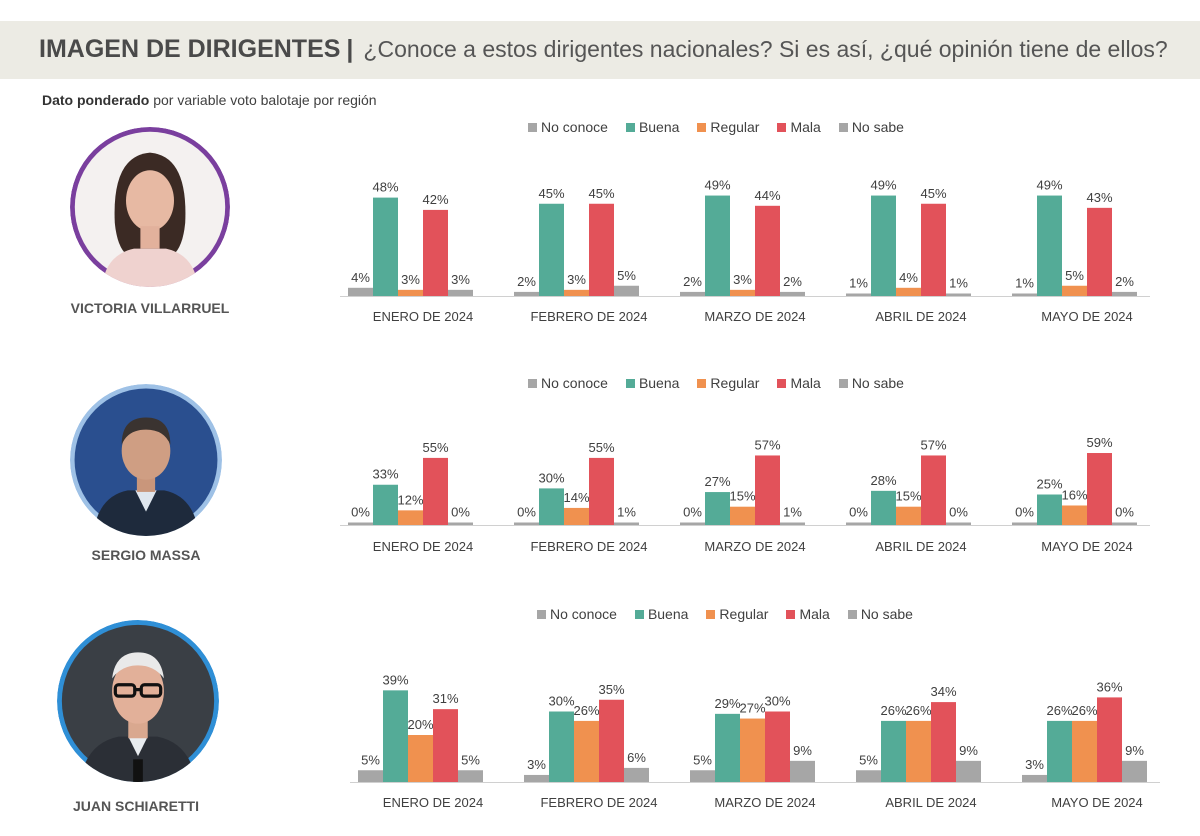 The image size is (1200, 836). What do you see at coordinates (138, 701) in the screenshot?
I see `portrait-schiaretti` at bounding box center [138, 701].